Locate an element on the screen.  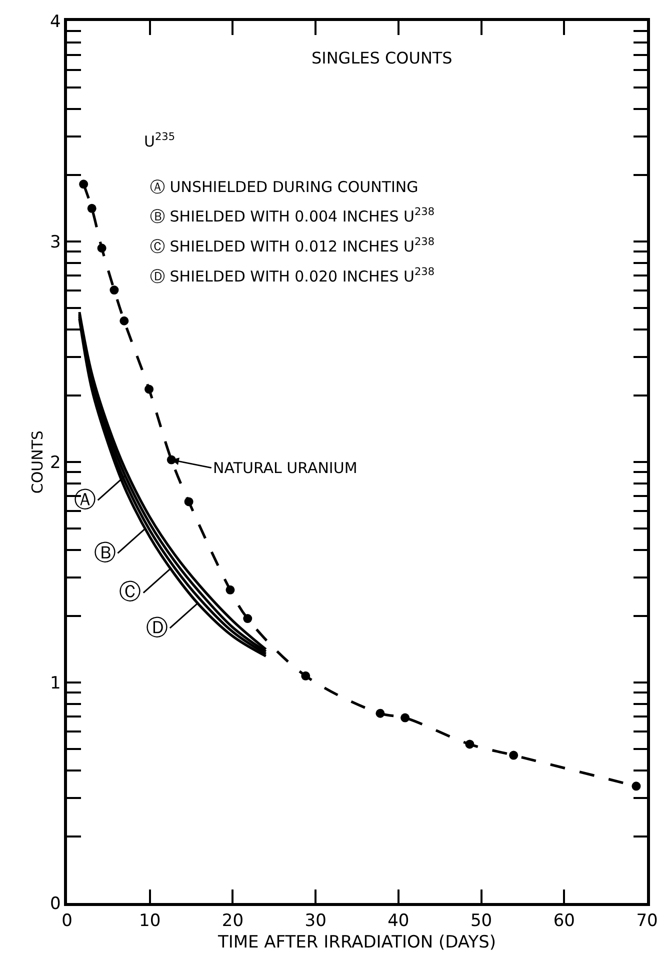
annotation: Ⓓ is located at coordinates (157, 628).